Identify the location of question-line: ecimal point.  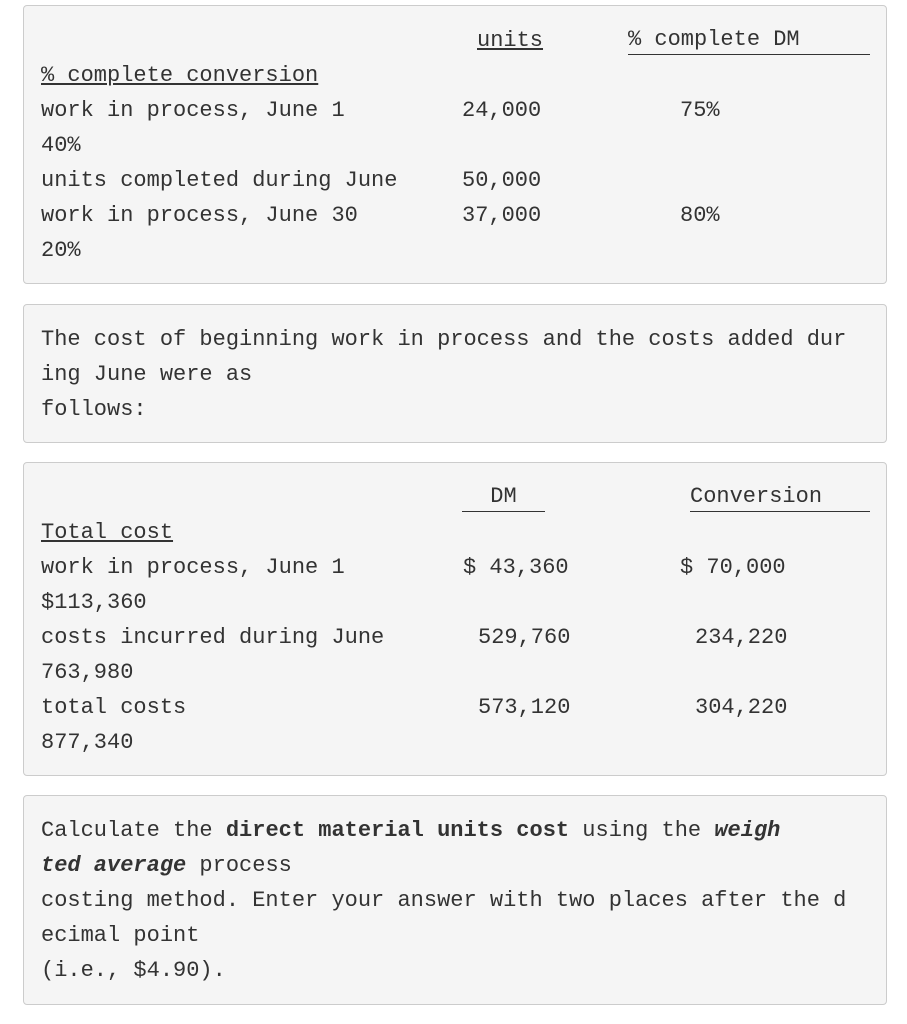
(120, 936).